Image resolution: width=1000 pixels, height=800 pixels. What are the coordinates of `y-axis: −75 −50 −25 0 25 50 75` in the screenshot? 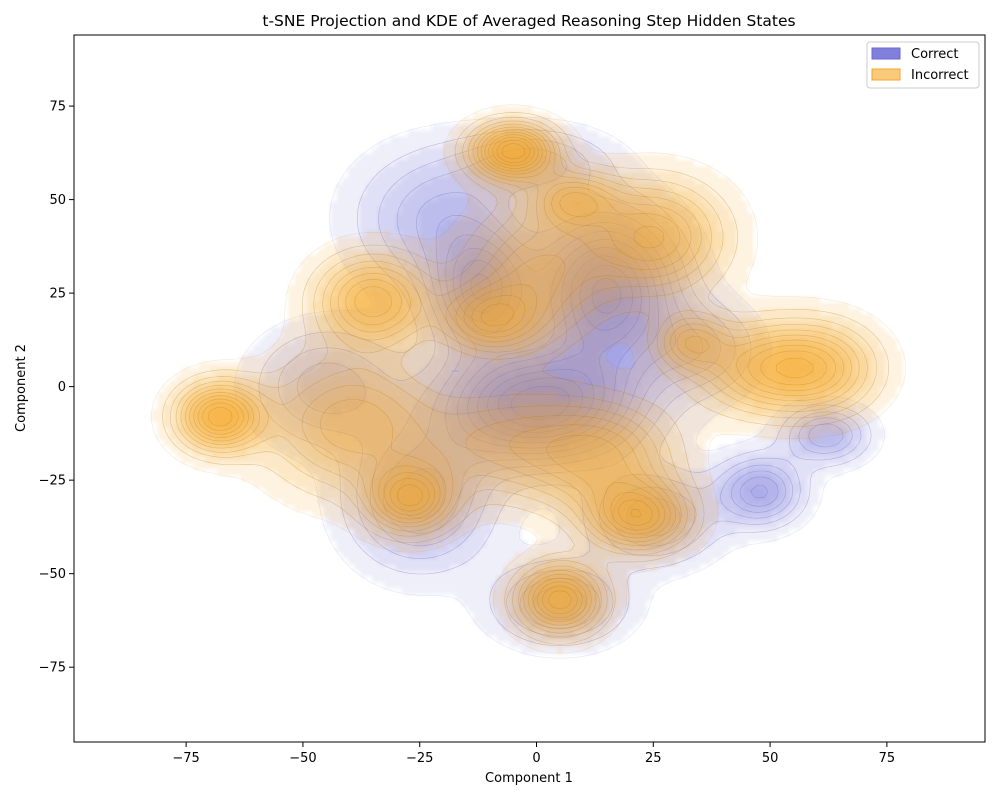 It's located at (56, 388).